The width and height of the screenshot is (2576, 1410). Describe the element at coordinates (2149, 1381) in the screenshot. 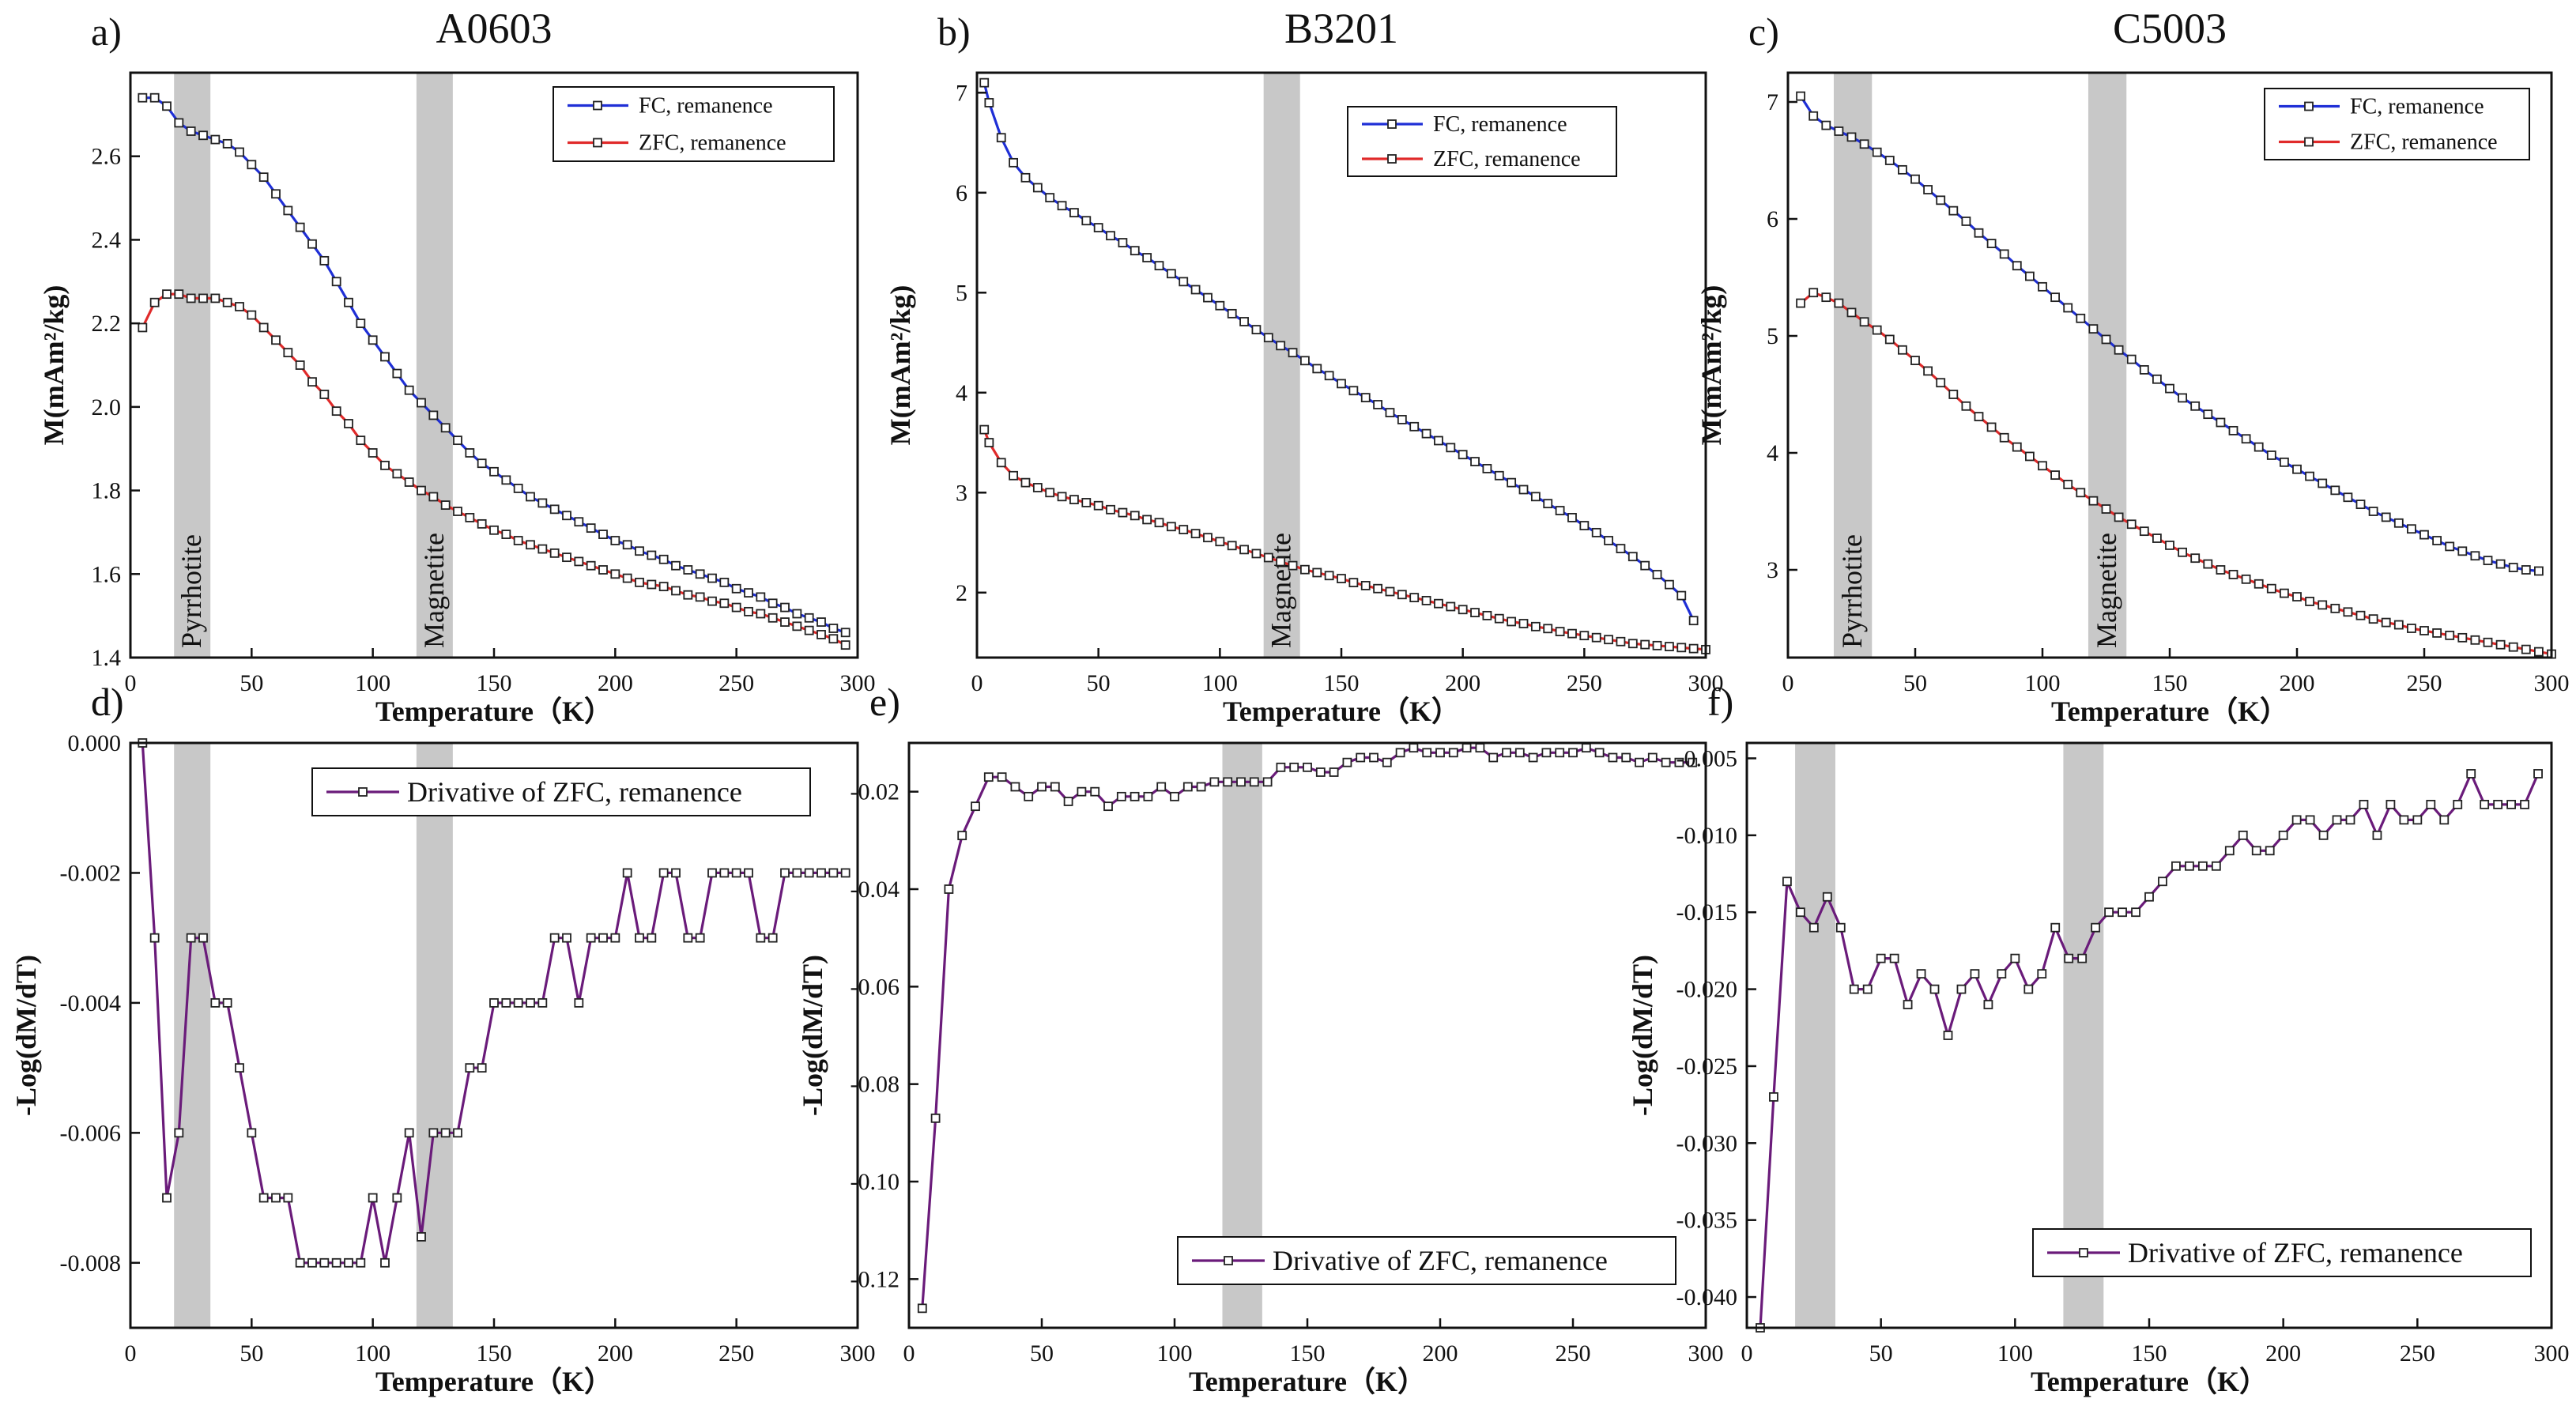

I see `x-axis-label: Temperature（K）` at that location.